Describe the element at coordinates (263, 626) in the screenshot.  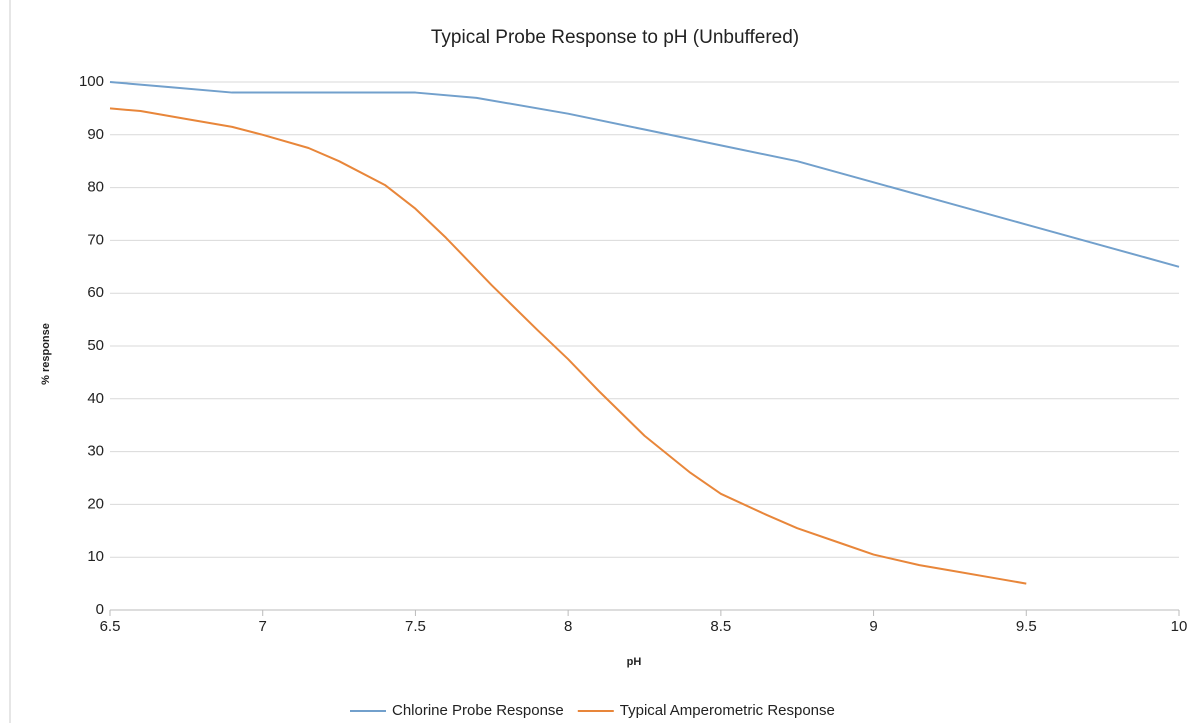
I see `x-tick-label: 7` at that location.